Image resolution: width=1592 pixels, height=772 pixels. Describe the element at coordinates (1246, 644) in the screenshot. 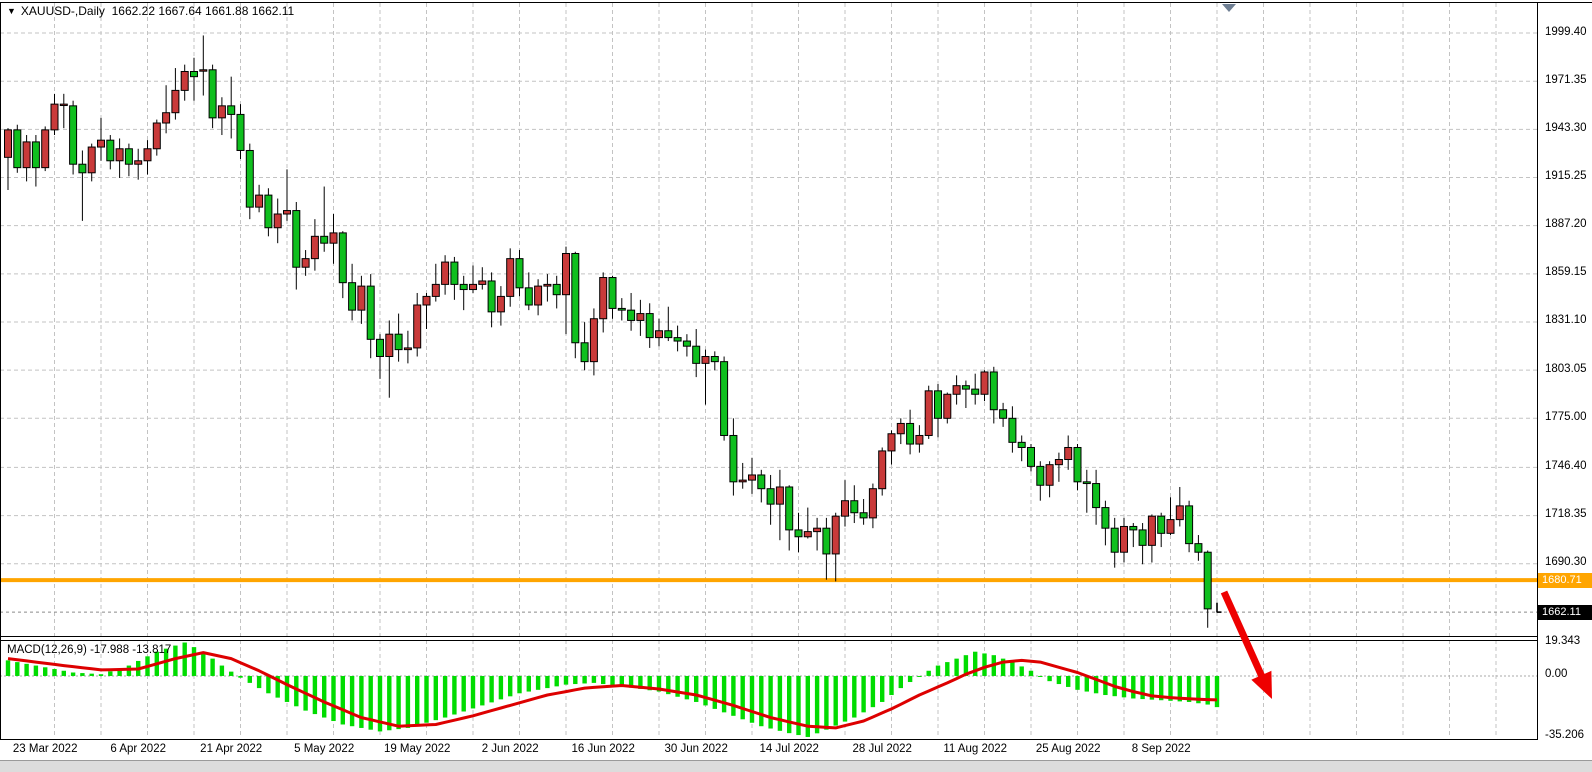

I see `arrow-annotation` at that location.